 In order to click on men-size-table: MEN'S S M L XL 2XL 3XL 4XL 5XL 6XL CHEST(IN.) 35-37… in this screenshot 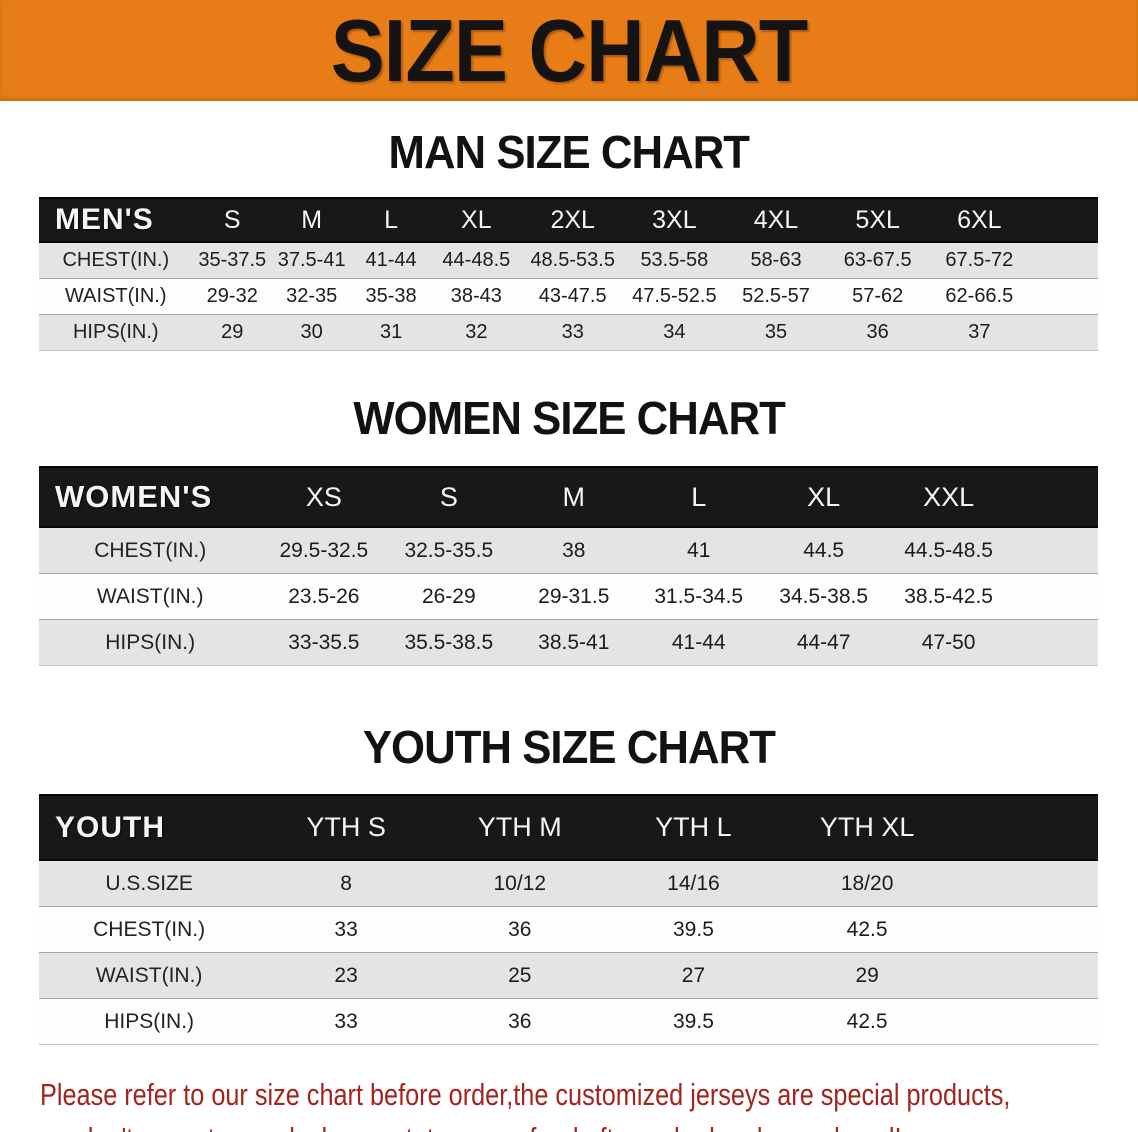, I will do `click(568, 274)`.